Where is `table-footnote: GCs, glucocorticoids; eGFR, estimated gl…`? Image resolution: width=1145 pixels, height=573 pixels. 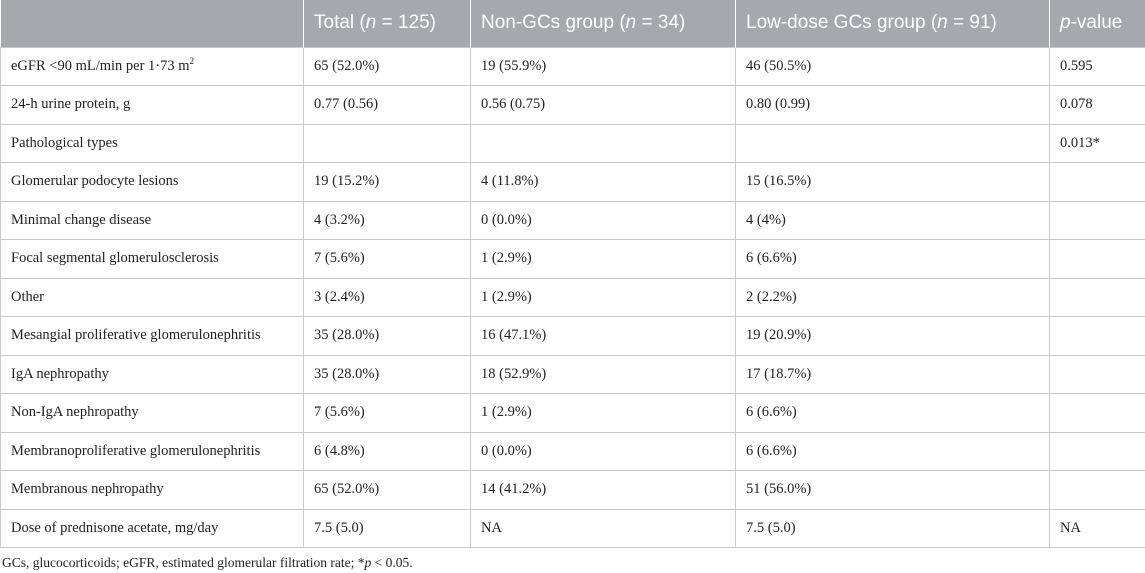
table-footnote: GCs, glucocorticoids; eGFR, estimated gl… is located at coordinates (207, 562).